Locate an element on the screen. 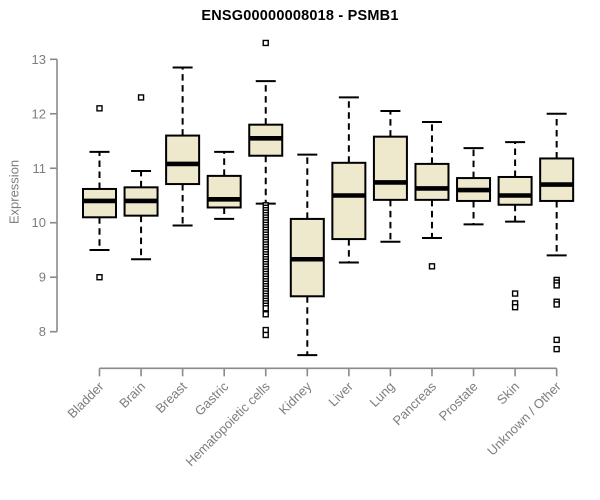  y-tick-label: 9 is located at coordinates (42, 277).